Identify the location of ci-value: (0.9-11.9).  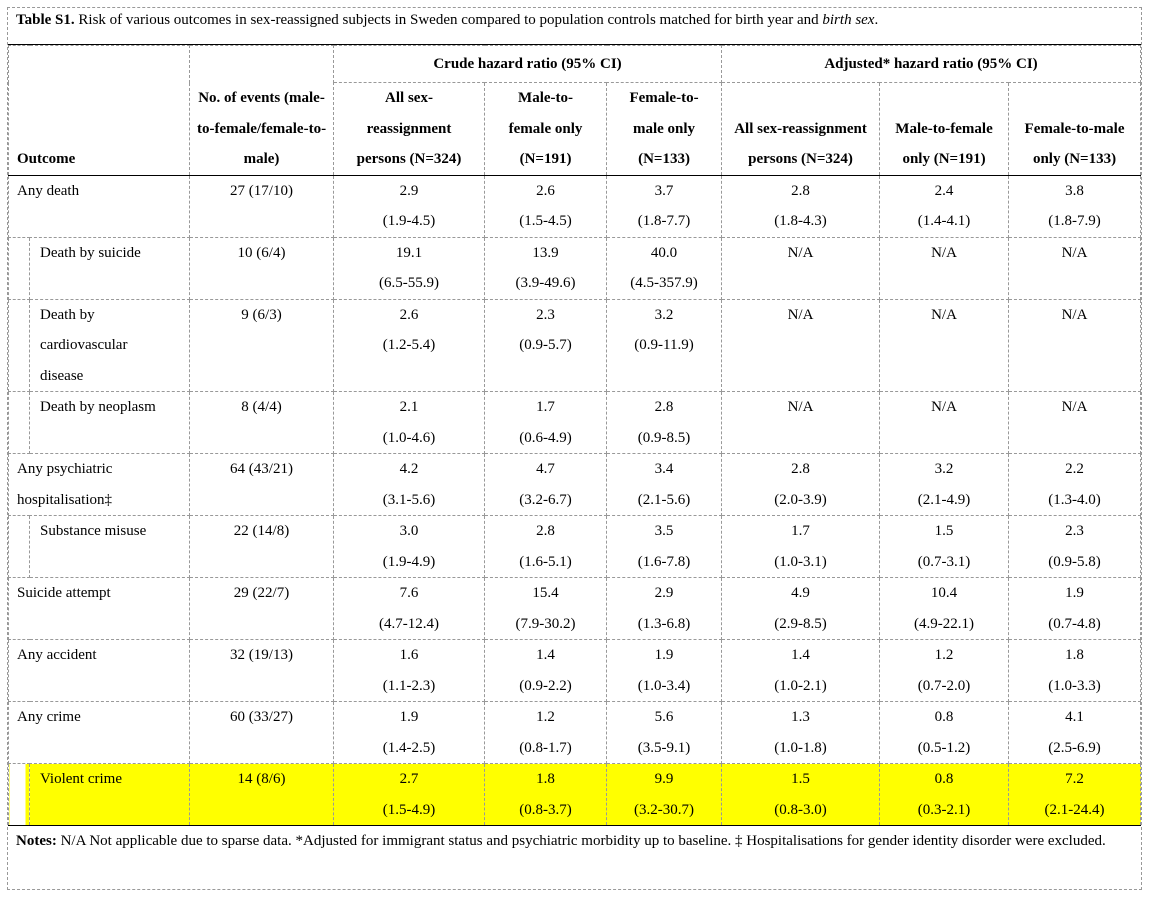
(664, 345).